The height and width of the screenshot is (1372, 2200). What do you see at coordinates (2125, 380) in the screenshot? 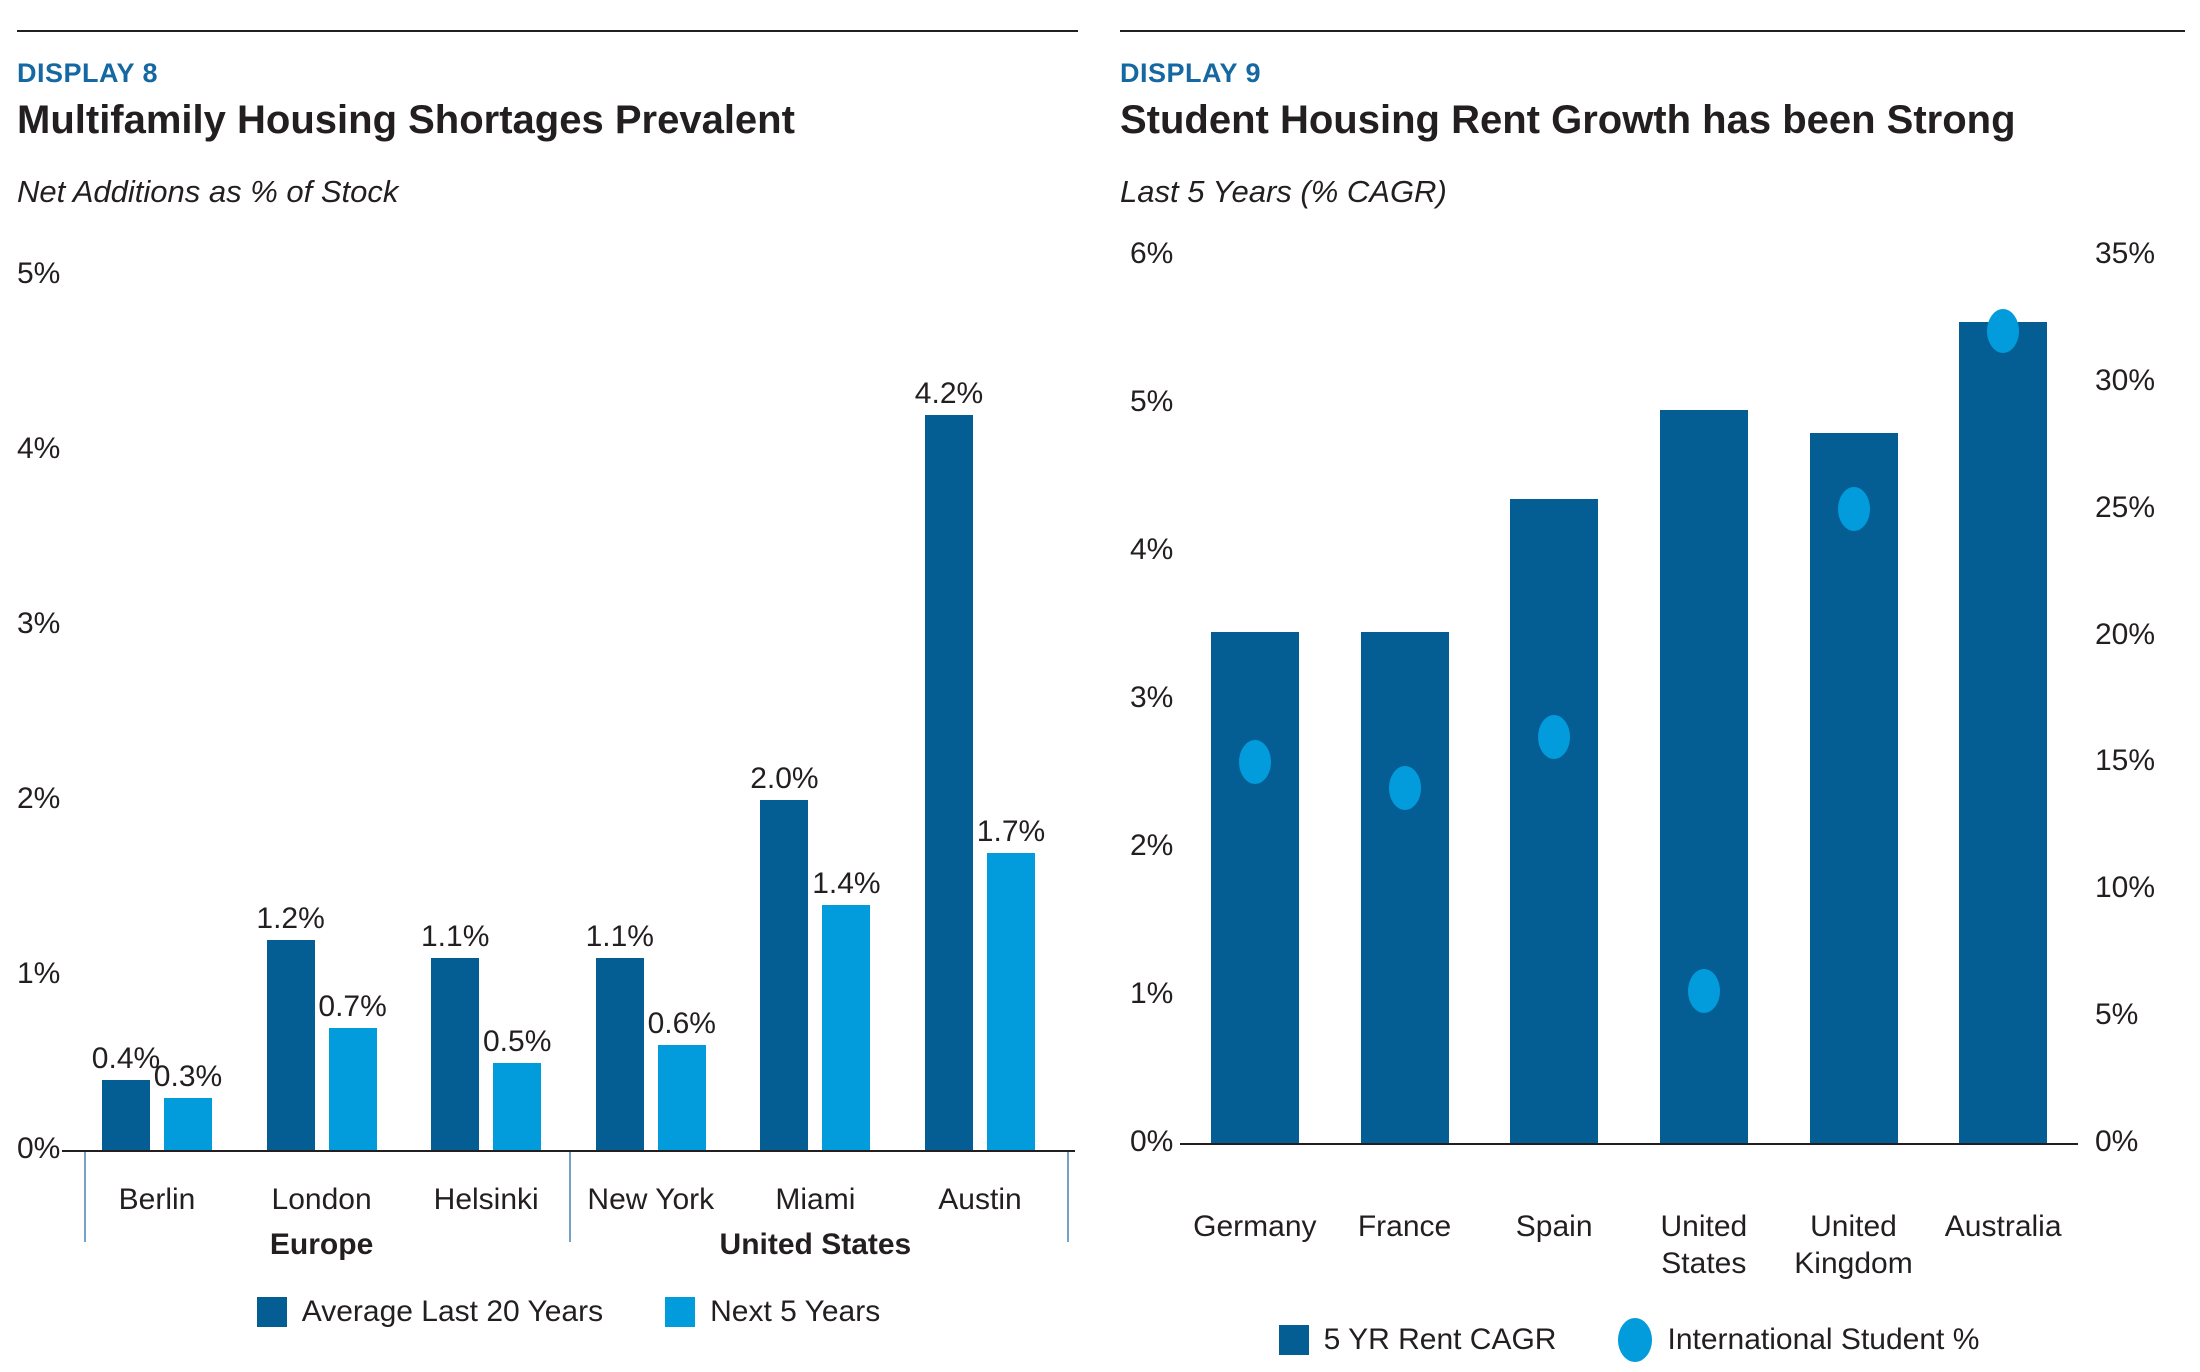
I see `right-y-axis-tick-30%: 30%` at bounding box center [2125, 380].